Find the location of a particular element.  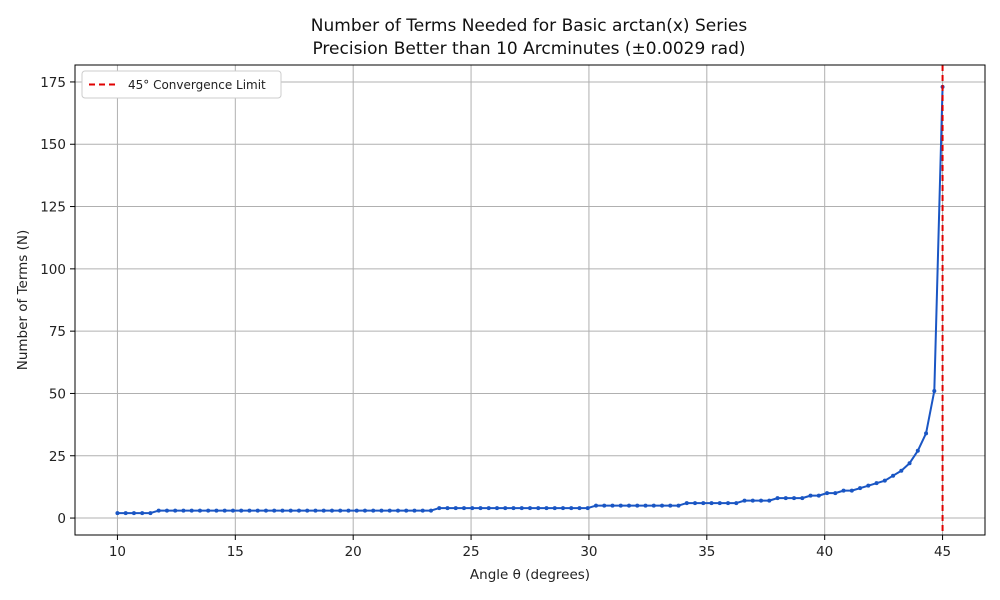

y-axis-label: Number of Terms (N) is located at coordinates (23, 300).